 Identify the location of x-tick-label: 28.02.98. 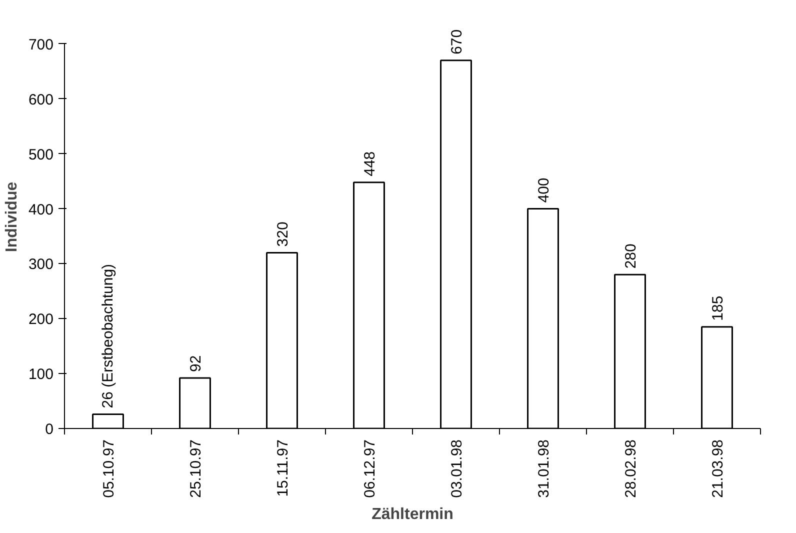
(631, 469).